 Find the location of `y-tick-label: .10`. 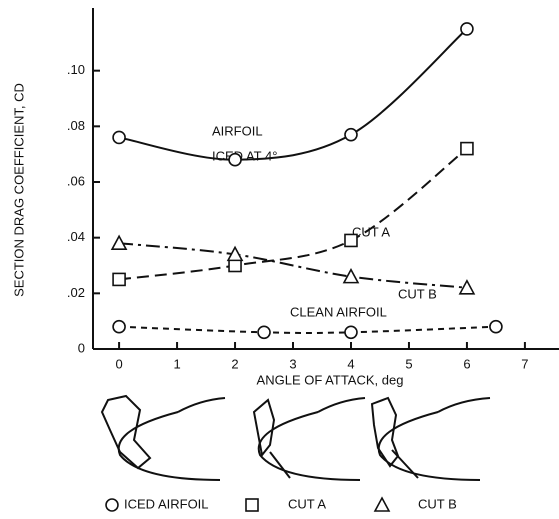

y-tick-label: .10 is located at coordinates (76, 69).